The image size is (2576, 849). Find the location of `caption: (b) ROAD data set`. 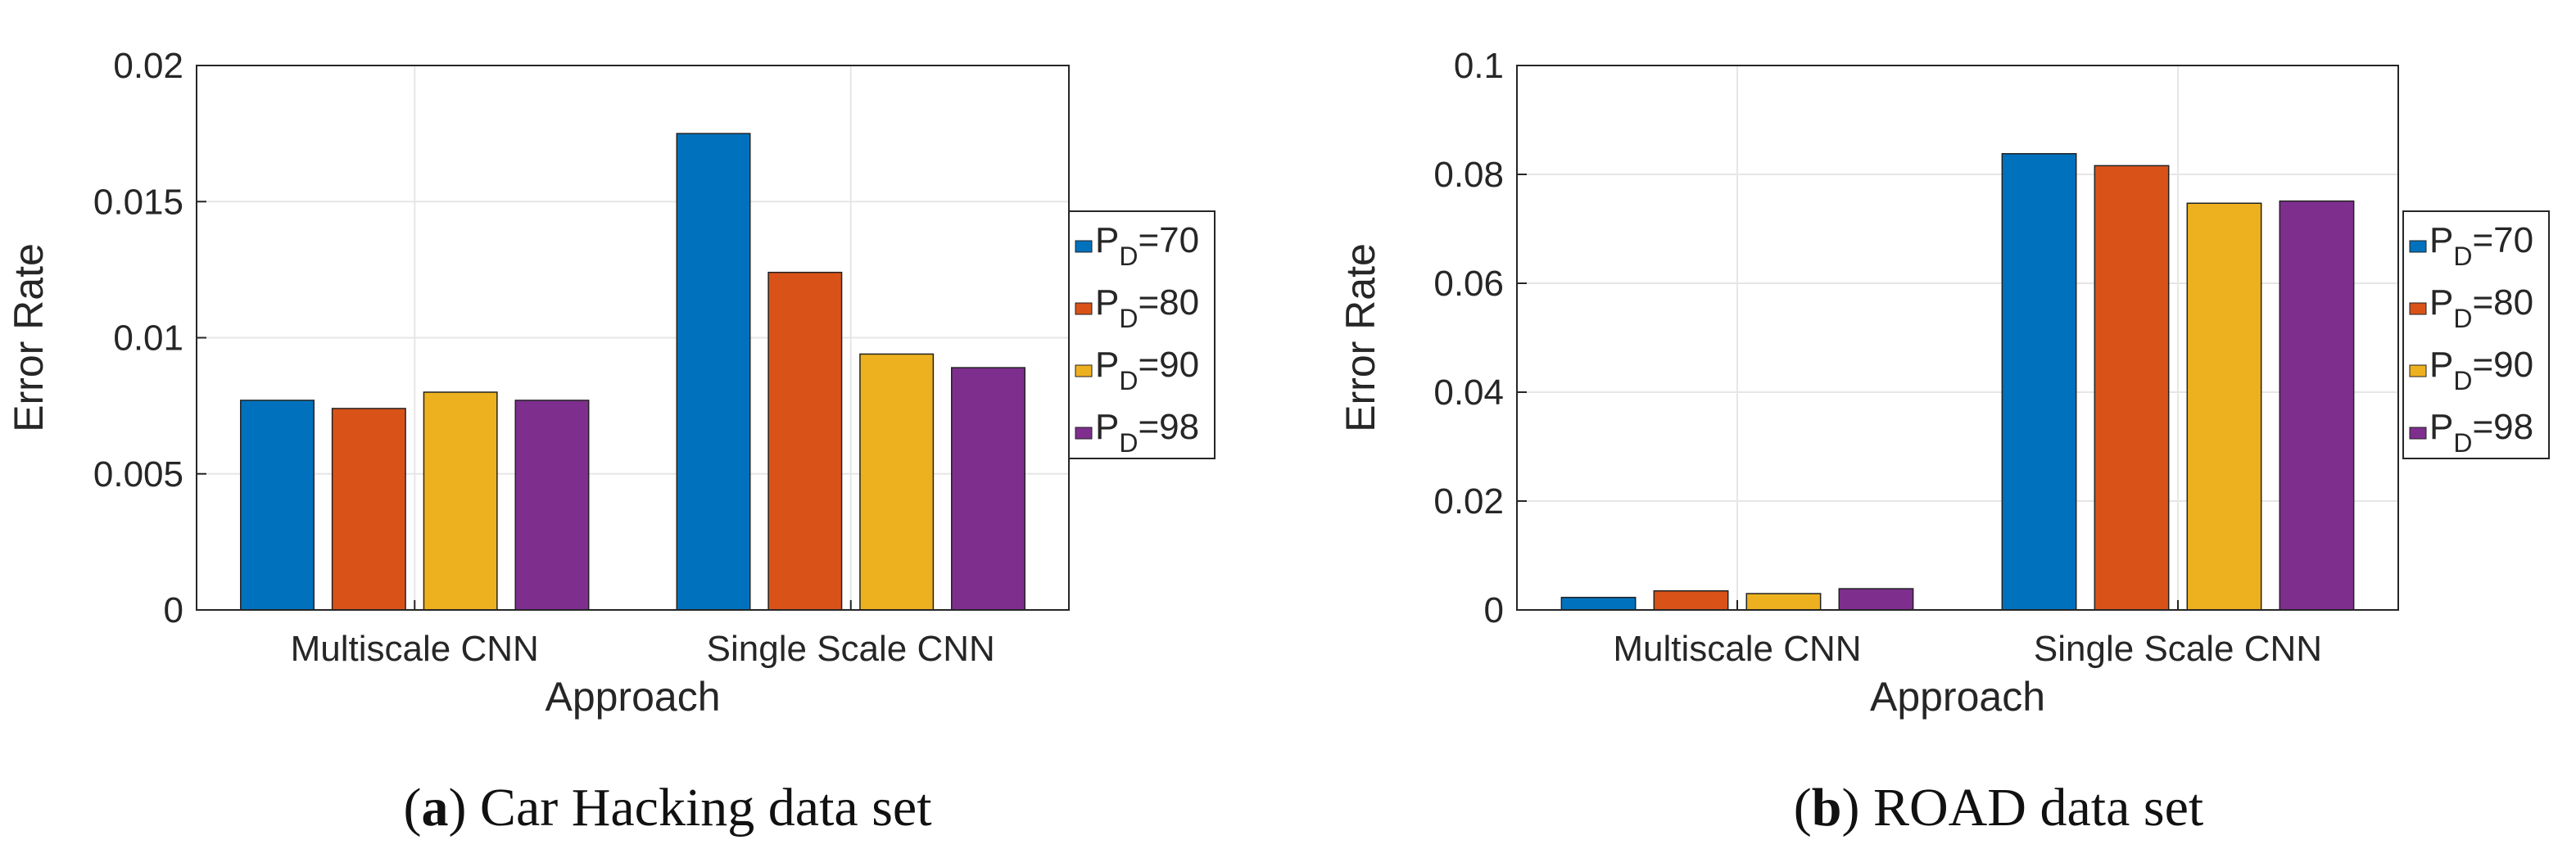

caption: (b) ROAD data set is located at coordinates (1998, 808).